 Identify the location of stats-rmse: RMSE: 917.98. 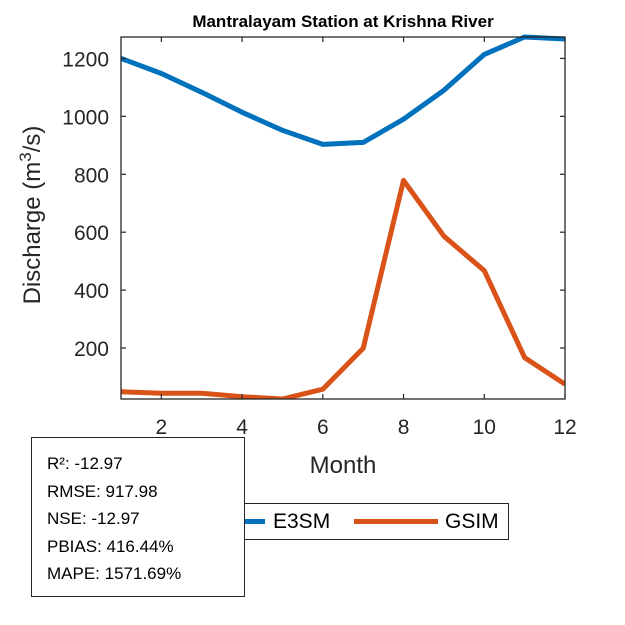
(102, 491).